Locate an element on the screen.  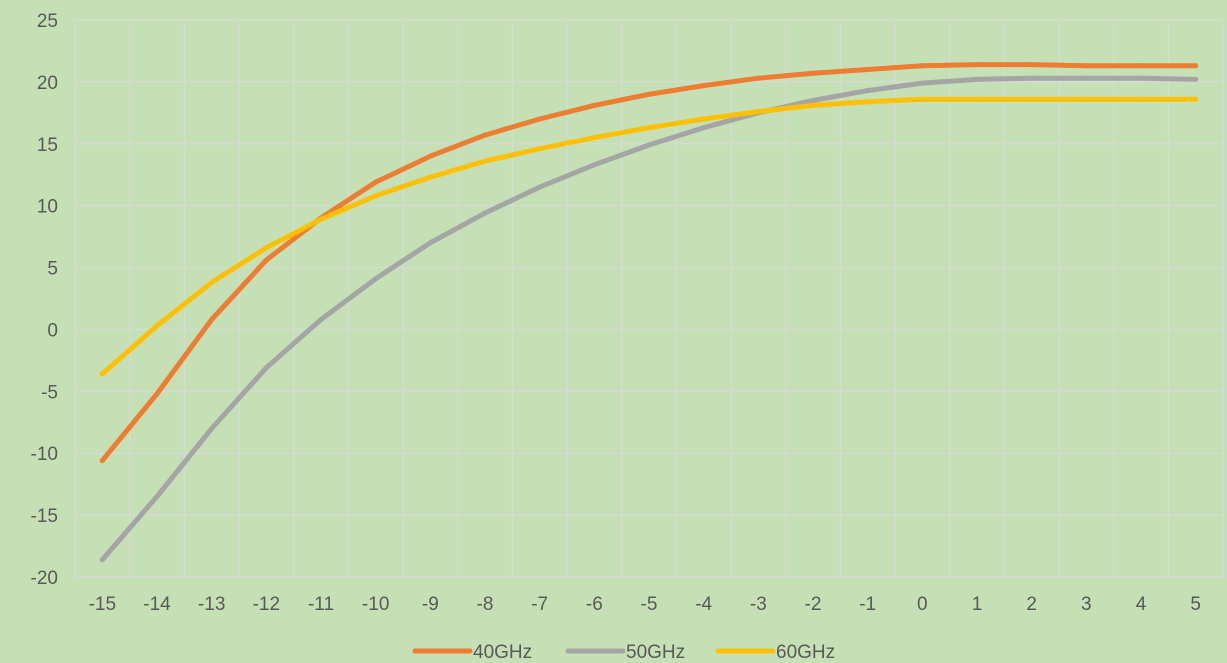
x-tick-label: -2 is located at coordinates (813, 604).